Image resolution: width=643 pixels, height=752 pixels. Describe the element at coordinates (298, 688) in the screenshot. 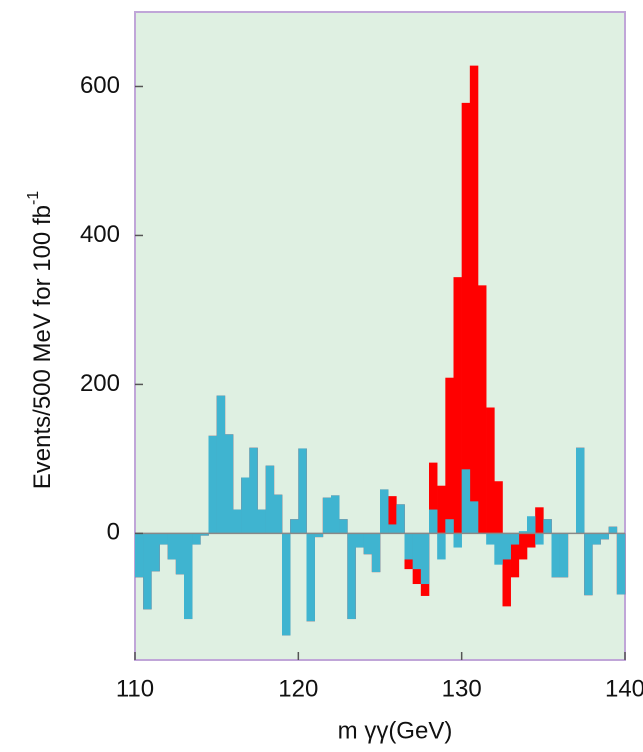

I see `x-tick-label: 120` at that location.